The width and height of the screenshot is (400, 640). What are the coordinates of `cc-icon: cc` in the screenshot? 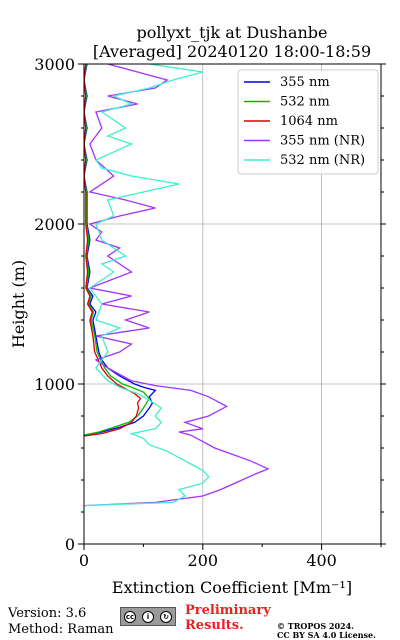 It's located at (130, 616).